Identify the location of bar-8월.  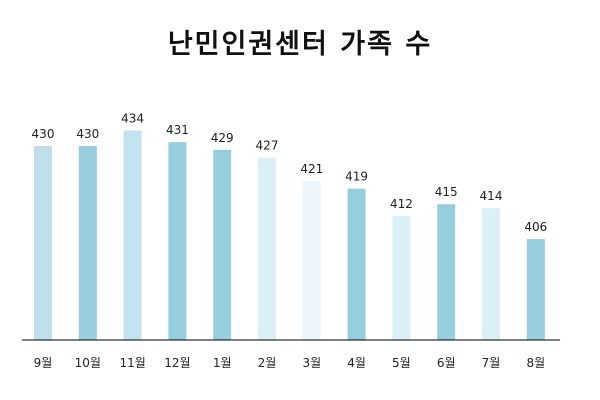
(535, 289).